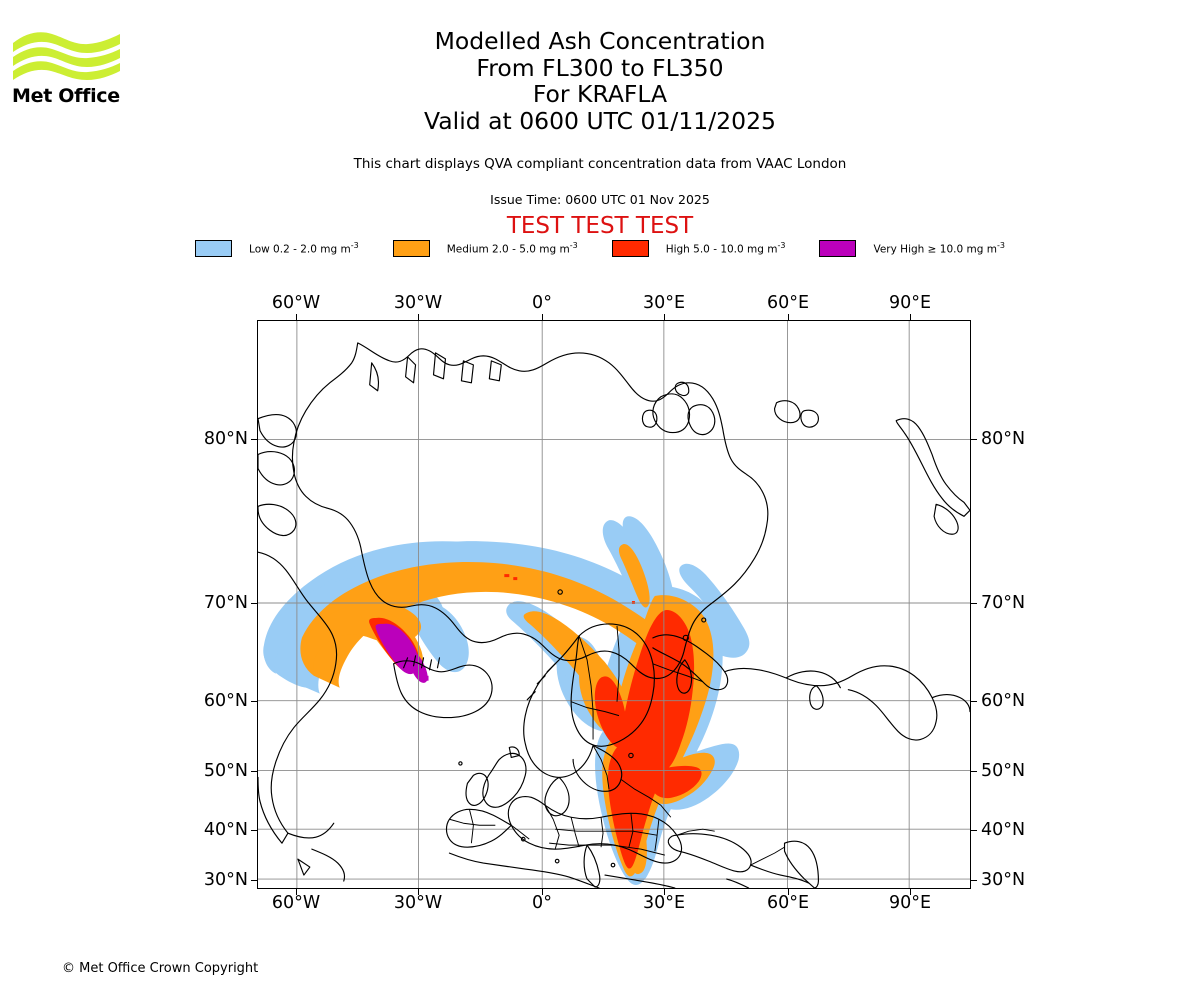  What do you see at coordinates (66, 56) in the screenshot?
I see `met-office-wave-logo-icon` at bounding box center [66, 56].